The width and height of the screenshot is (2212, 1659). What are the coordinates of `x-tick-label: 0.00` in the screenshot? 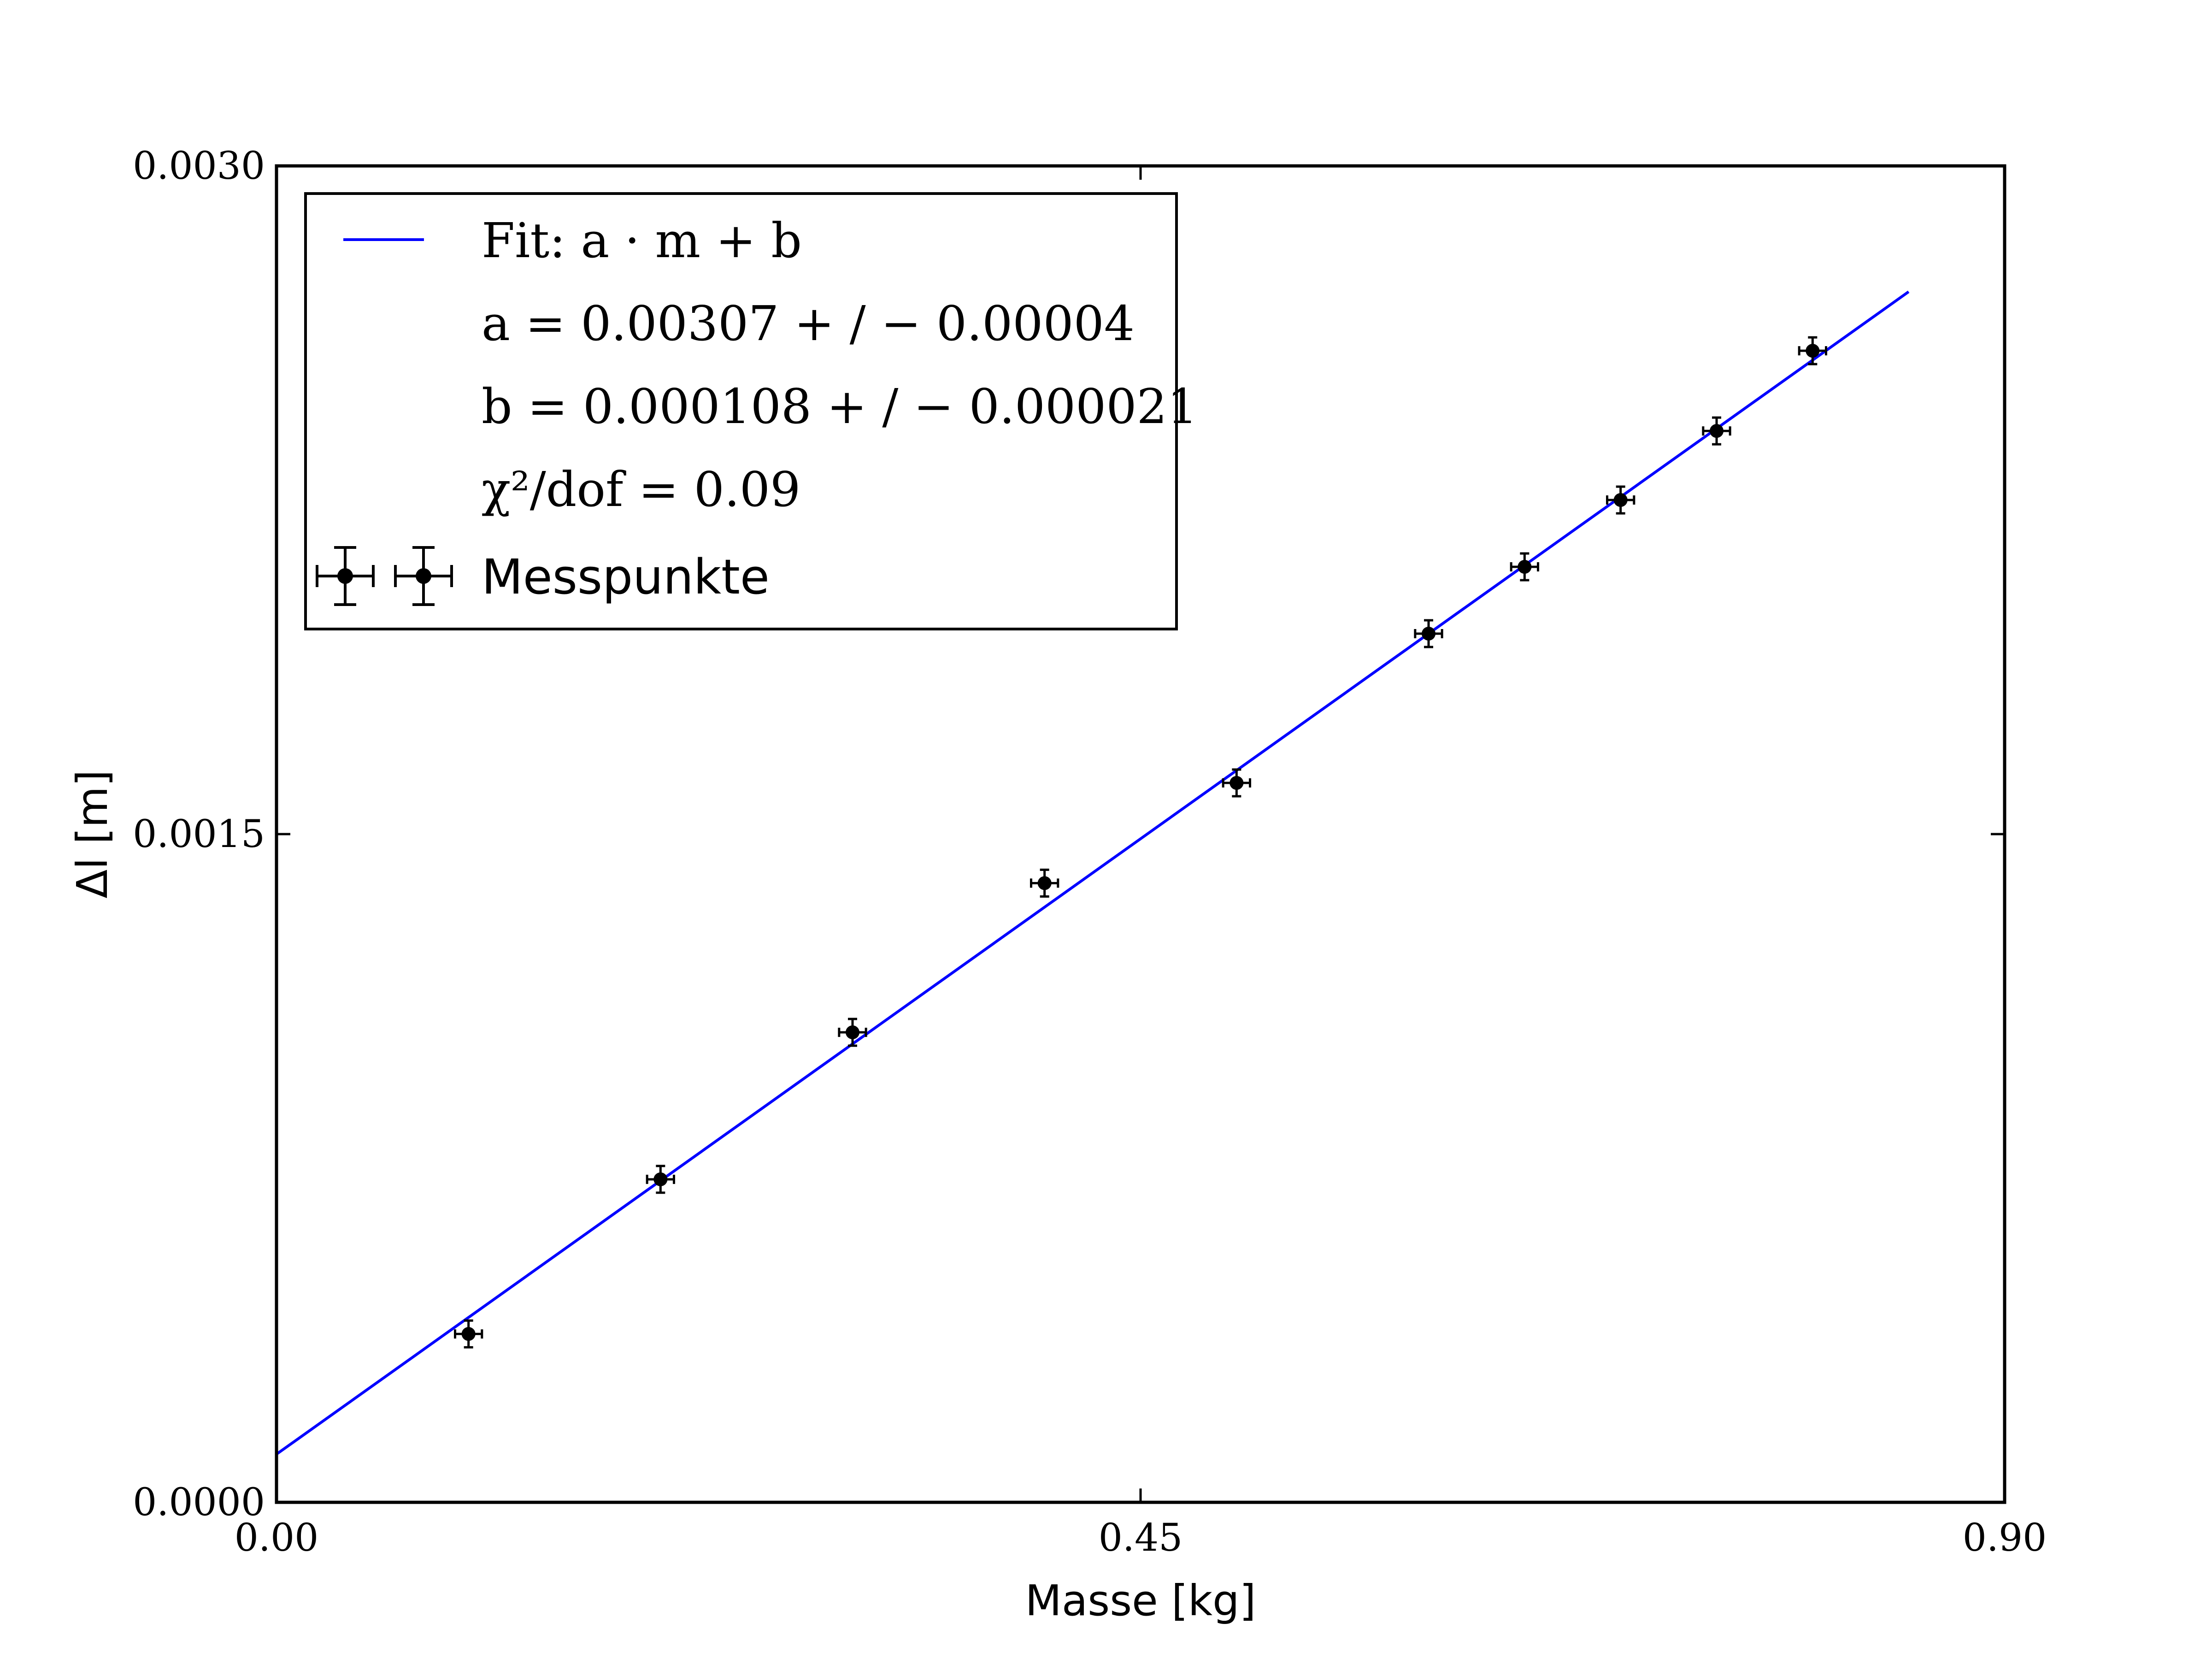 It's located at (277, 1538).